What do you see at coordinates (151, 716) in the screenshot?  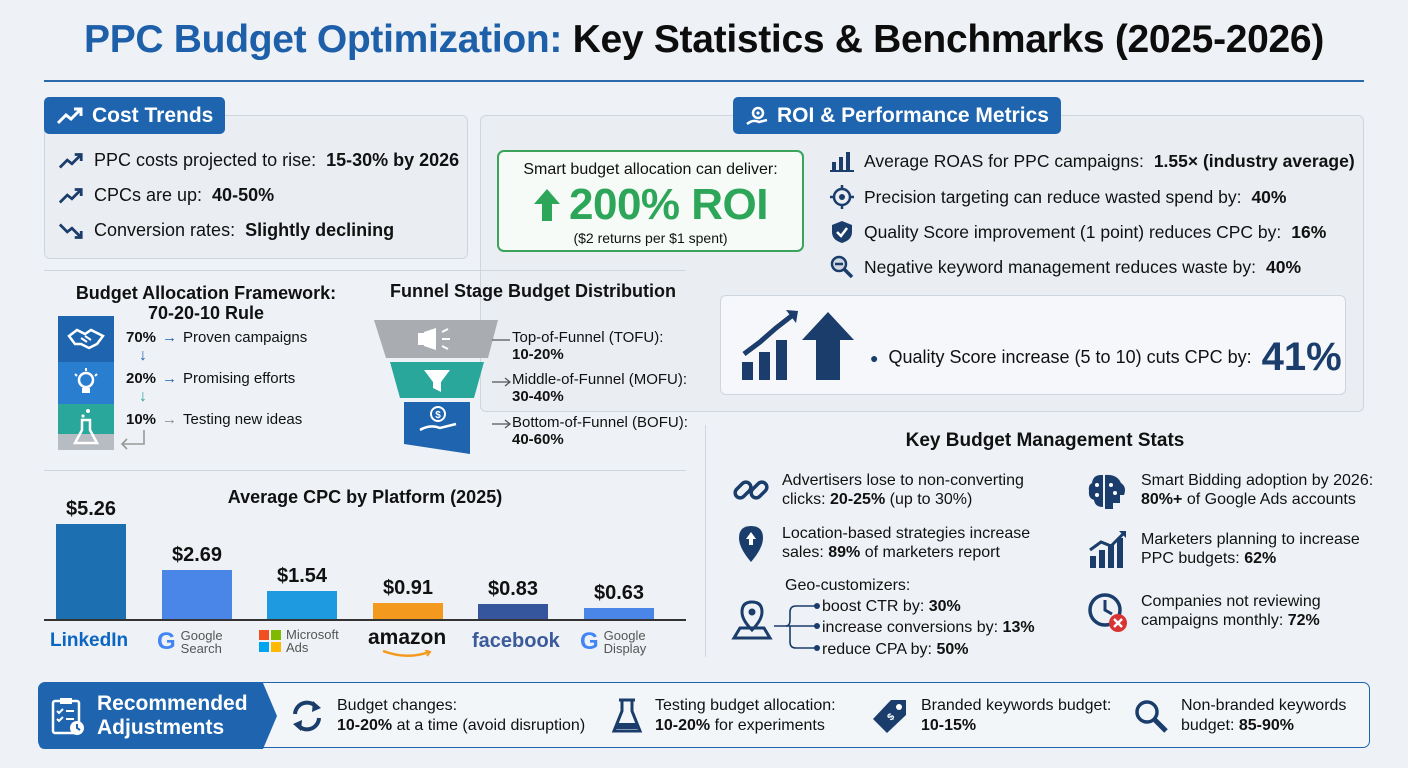 I see `recommended-heading: Recommended Adjustments` at bounding box center [151, 716].